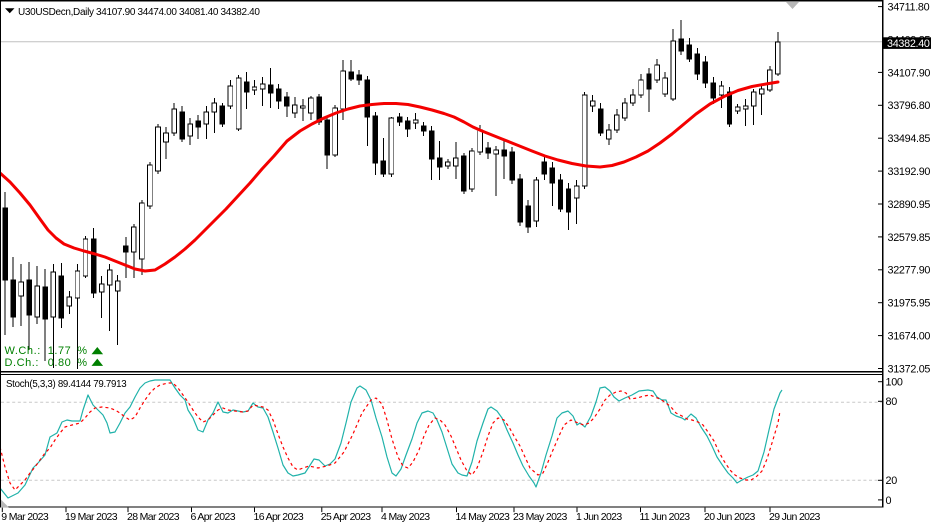 This screenshot has width=931, height=528. I want to click on svg-text: 4 May 2023, so click(405, 517).